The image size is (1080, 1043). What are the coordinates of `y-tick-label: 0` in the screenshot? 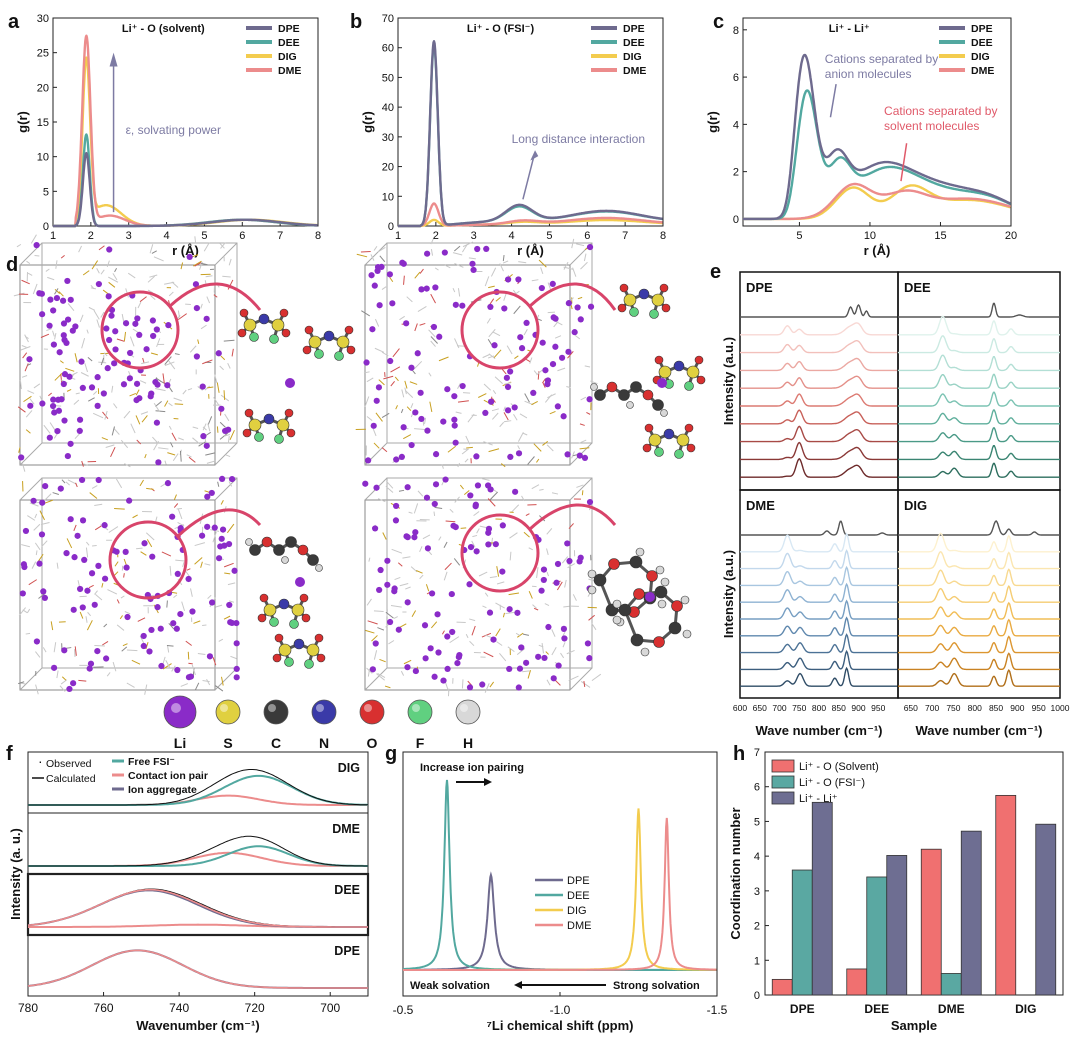 It's located at (757, 996).